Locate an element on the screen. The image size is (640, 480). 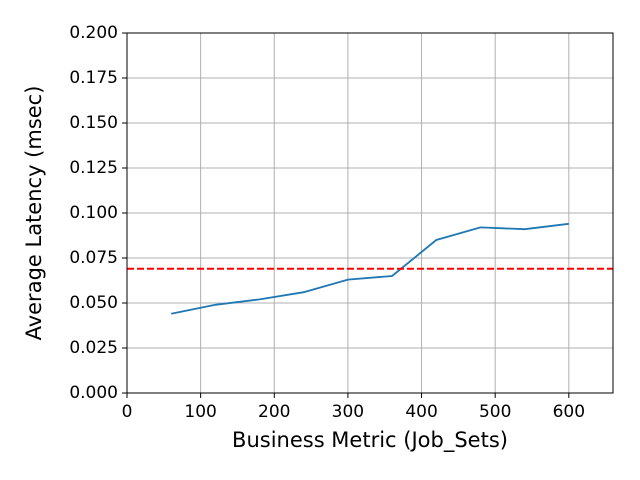
x-tick-label: 400 is located at coordinates (421, 412).